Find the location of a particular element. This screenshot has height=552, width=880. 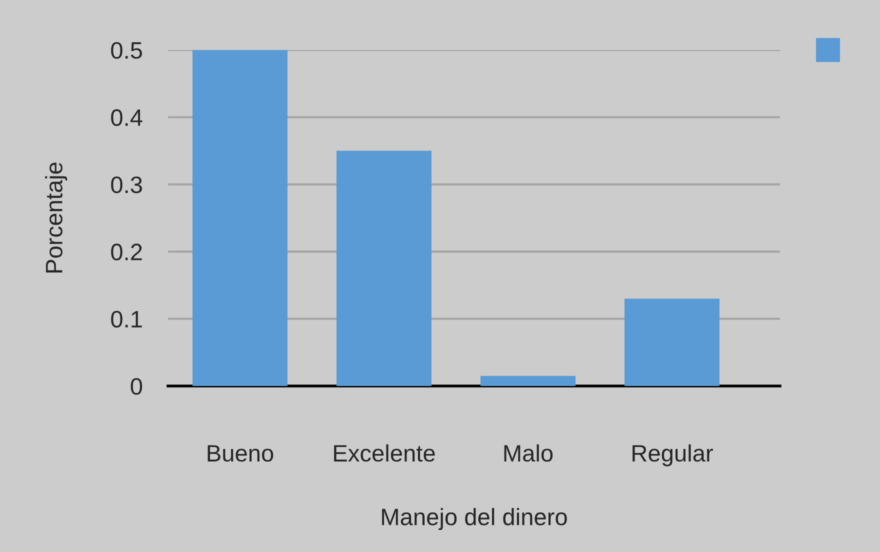

x-tick-label: Excelente is located at coordinates (384, 453).